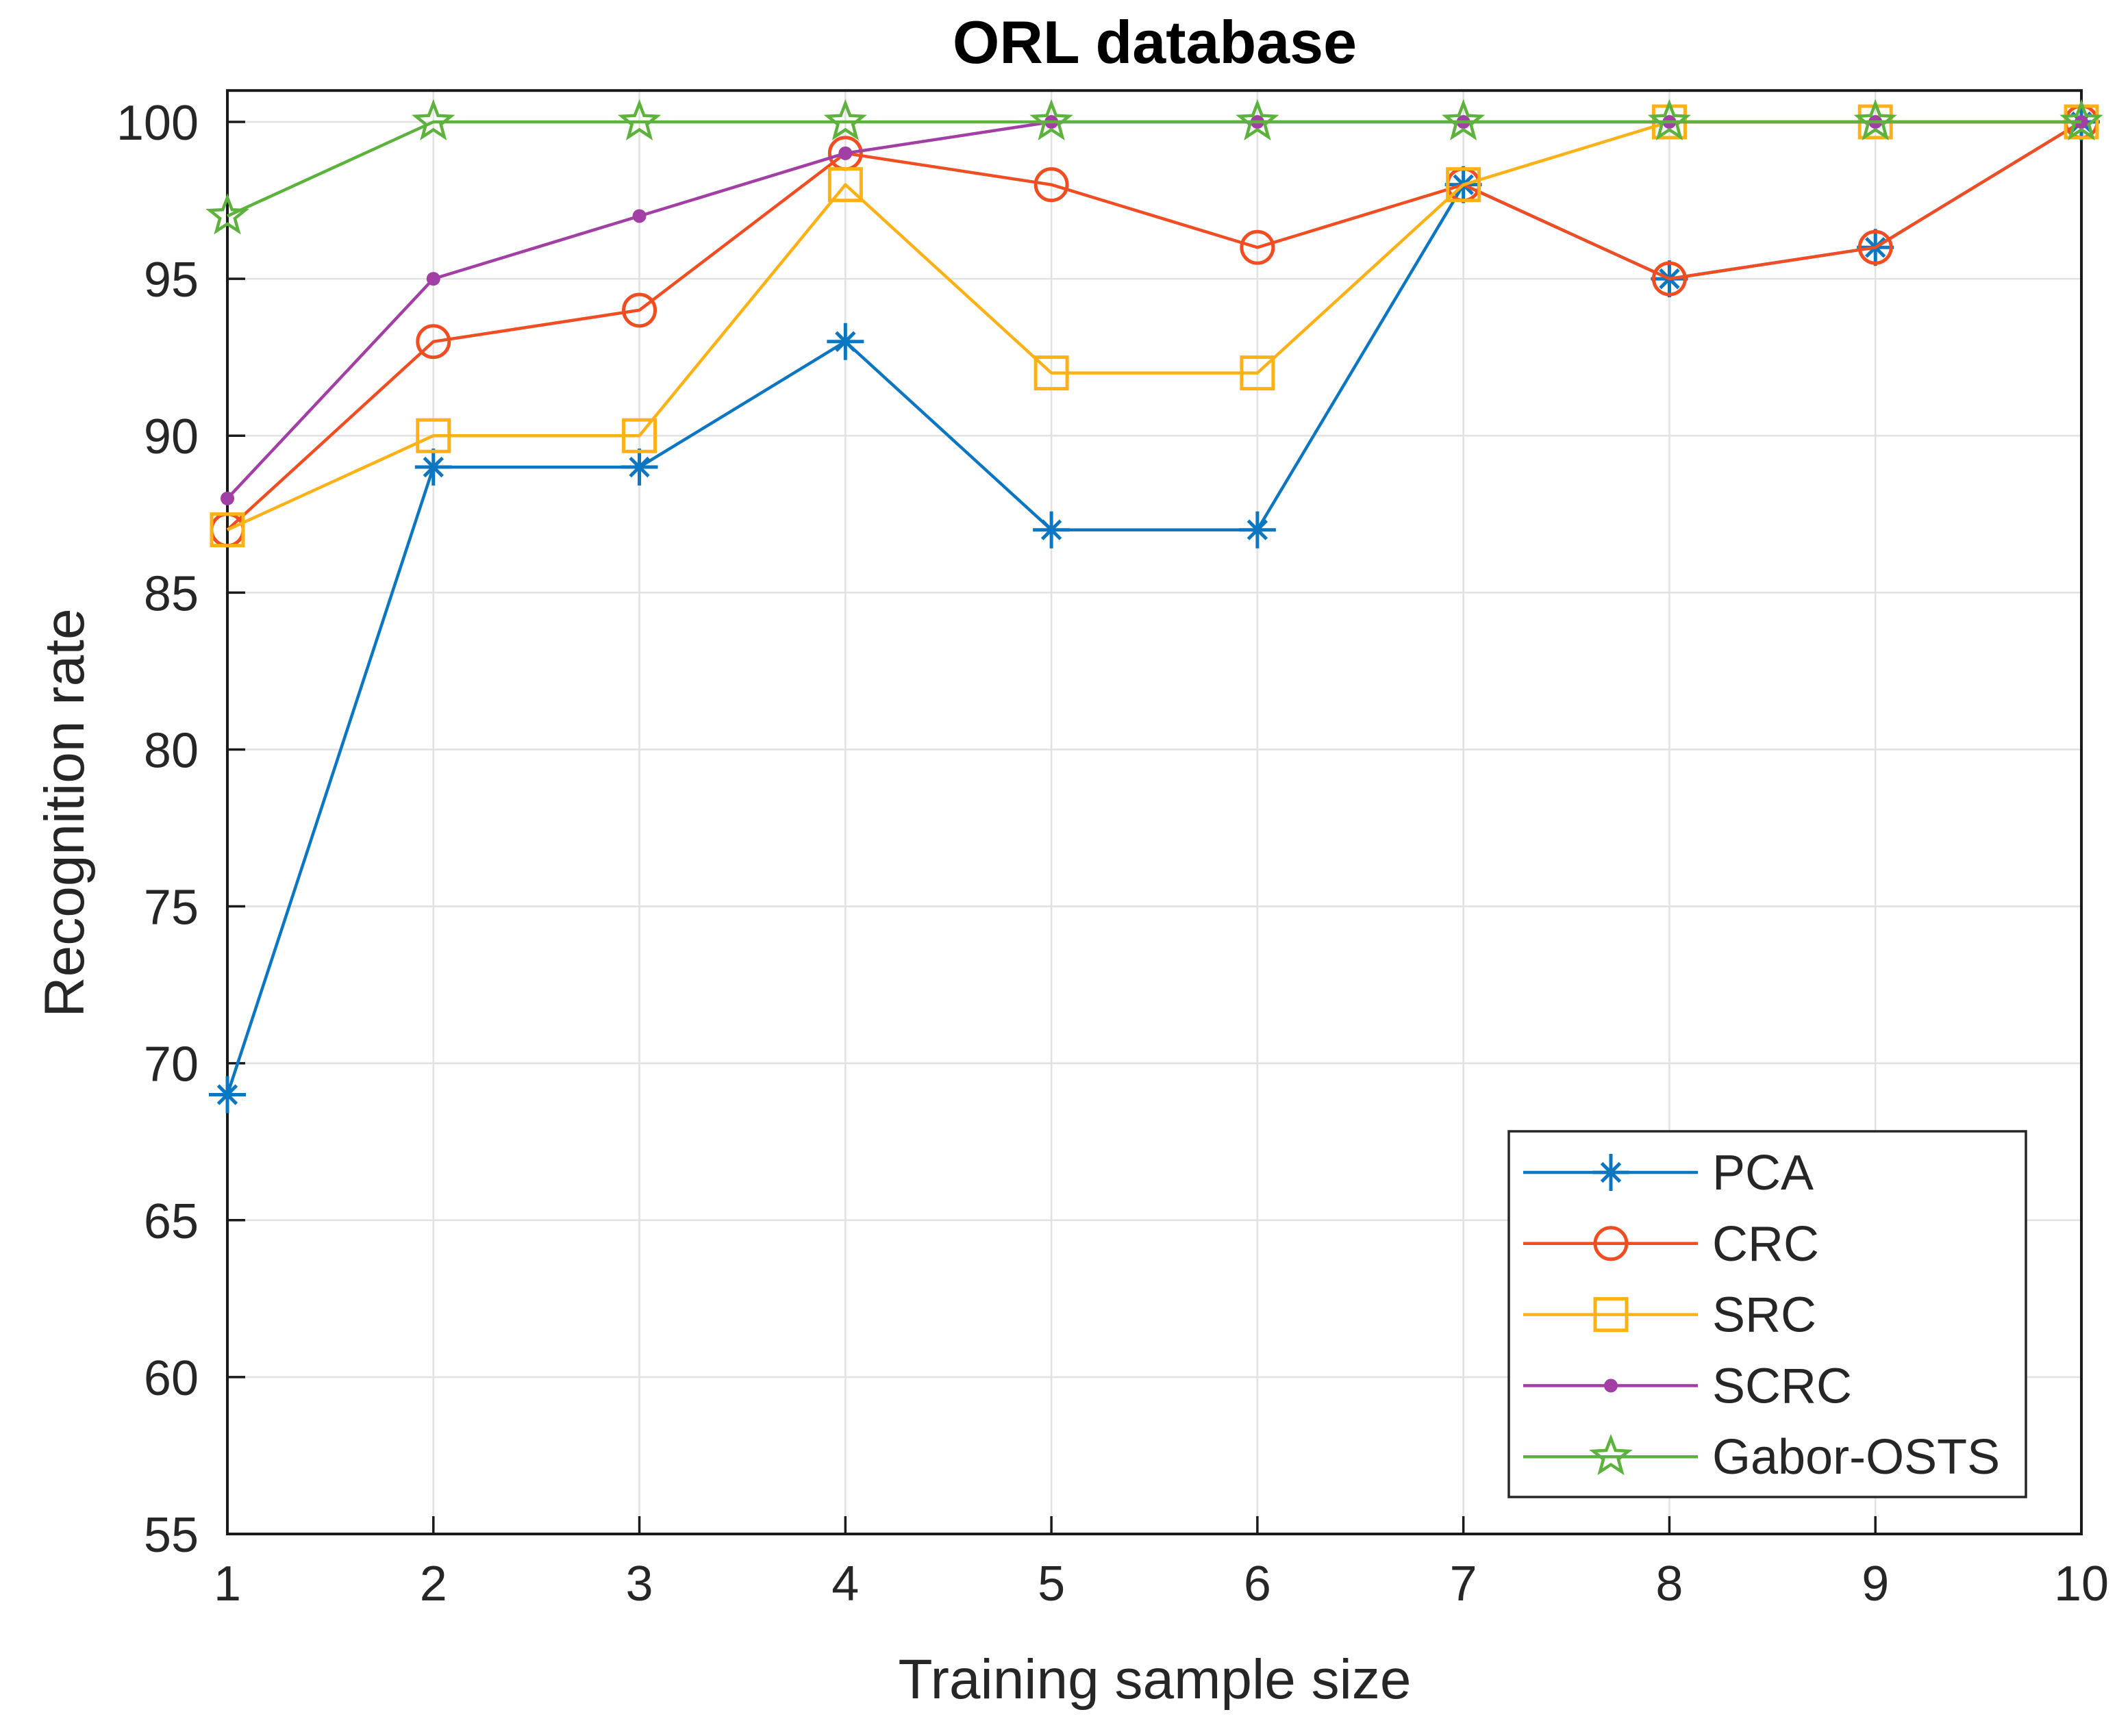 This screenshot has height=1736, width=2117. I want to click on y-tick-label: 100, so click(157, 123).